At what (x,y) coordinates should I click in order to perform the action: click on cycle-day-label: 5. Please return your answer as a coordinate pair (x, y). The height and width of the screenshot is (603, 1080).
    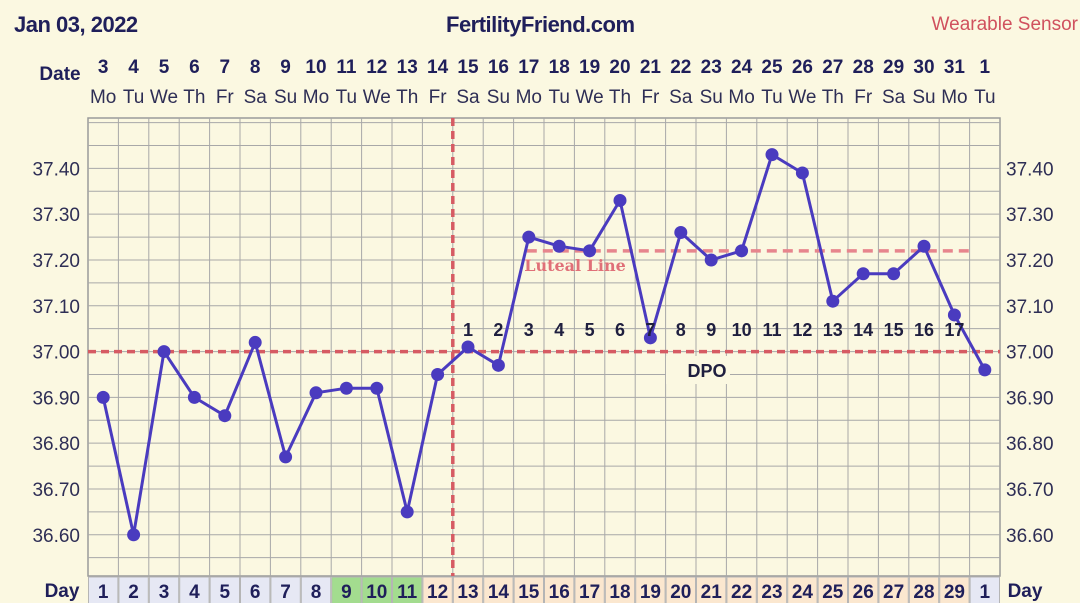
    Looking at the image, I should click on (225, 592).